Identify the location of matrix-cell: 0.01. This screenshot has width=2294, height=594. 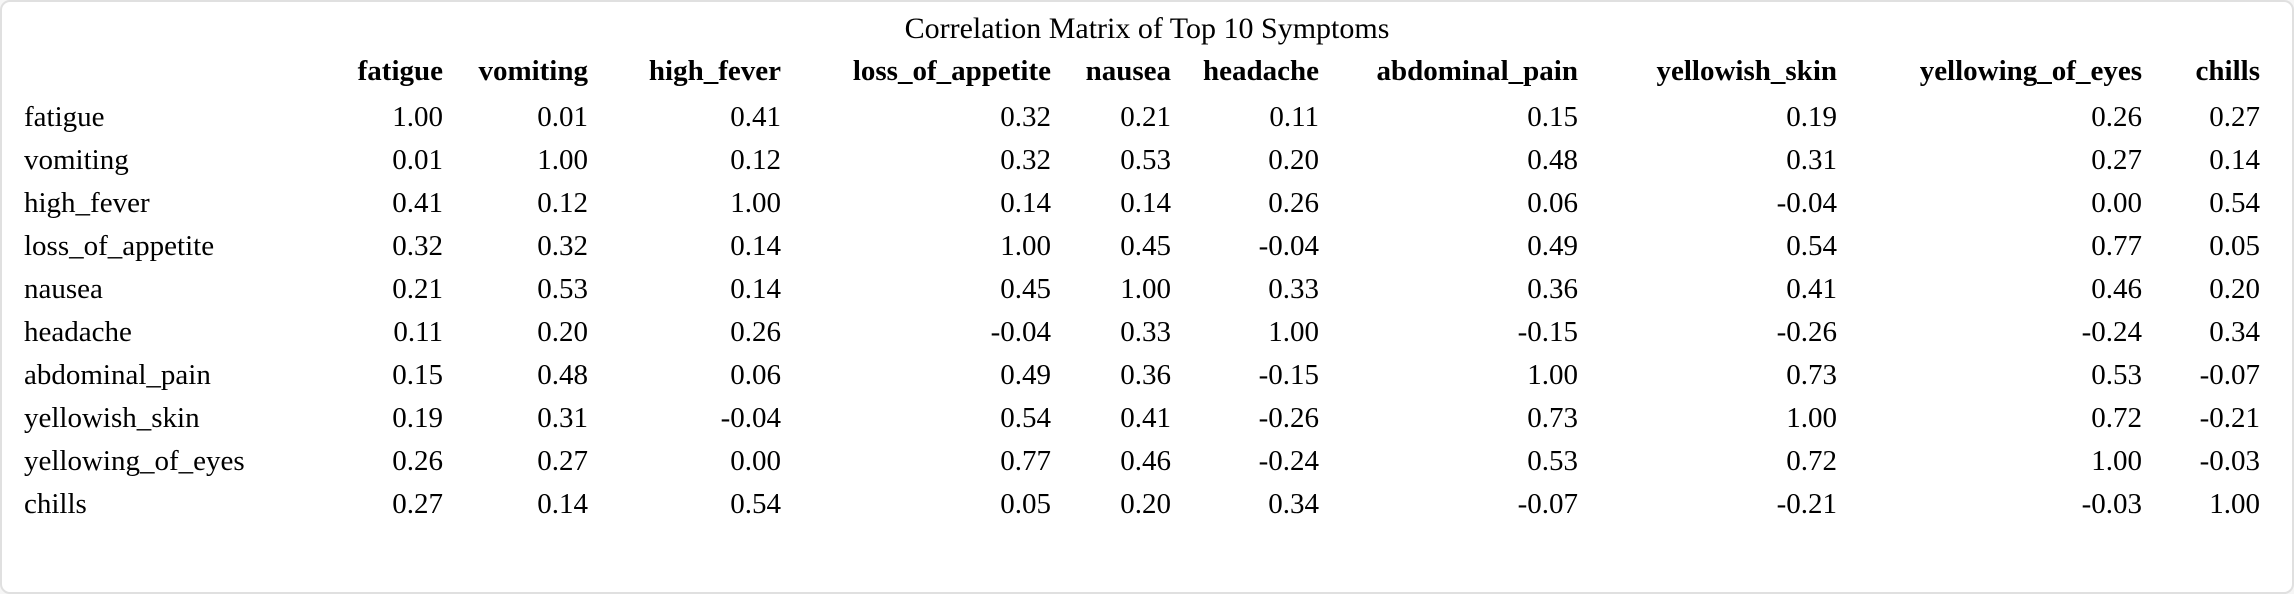
(417, 160).